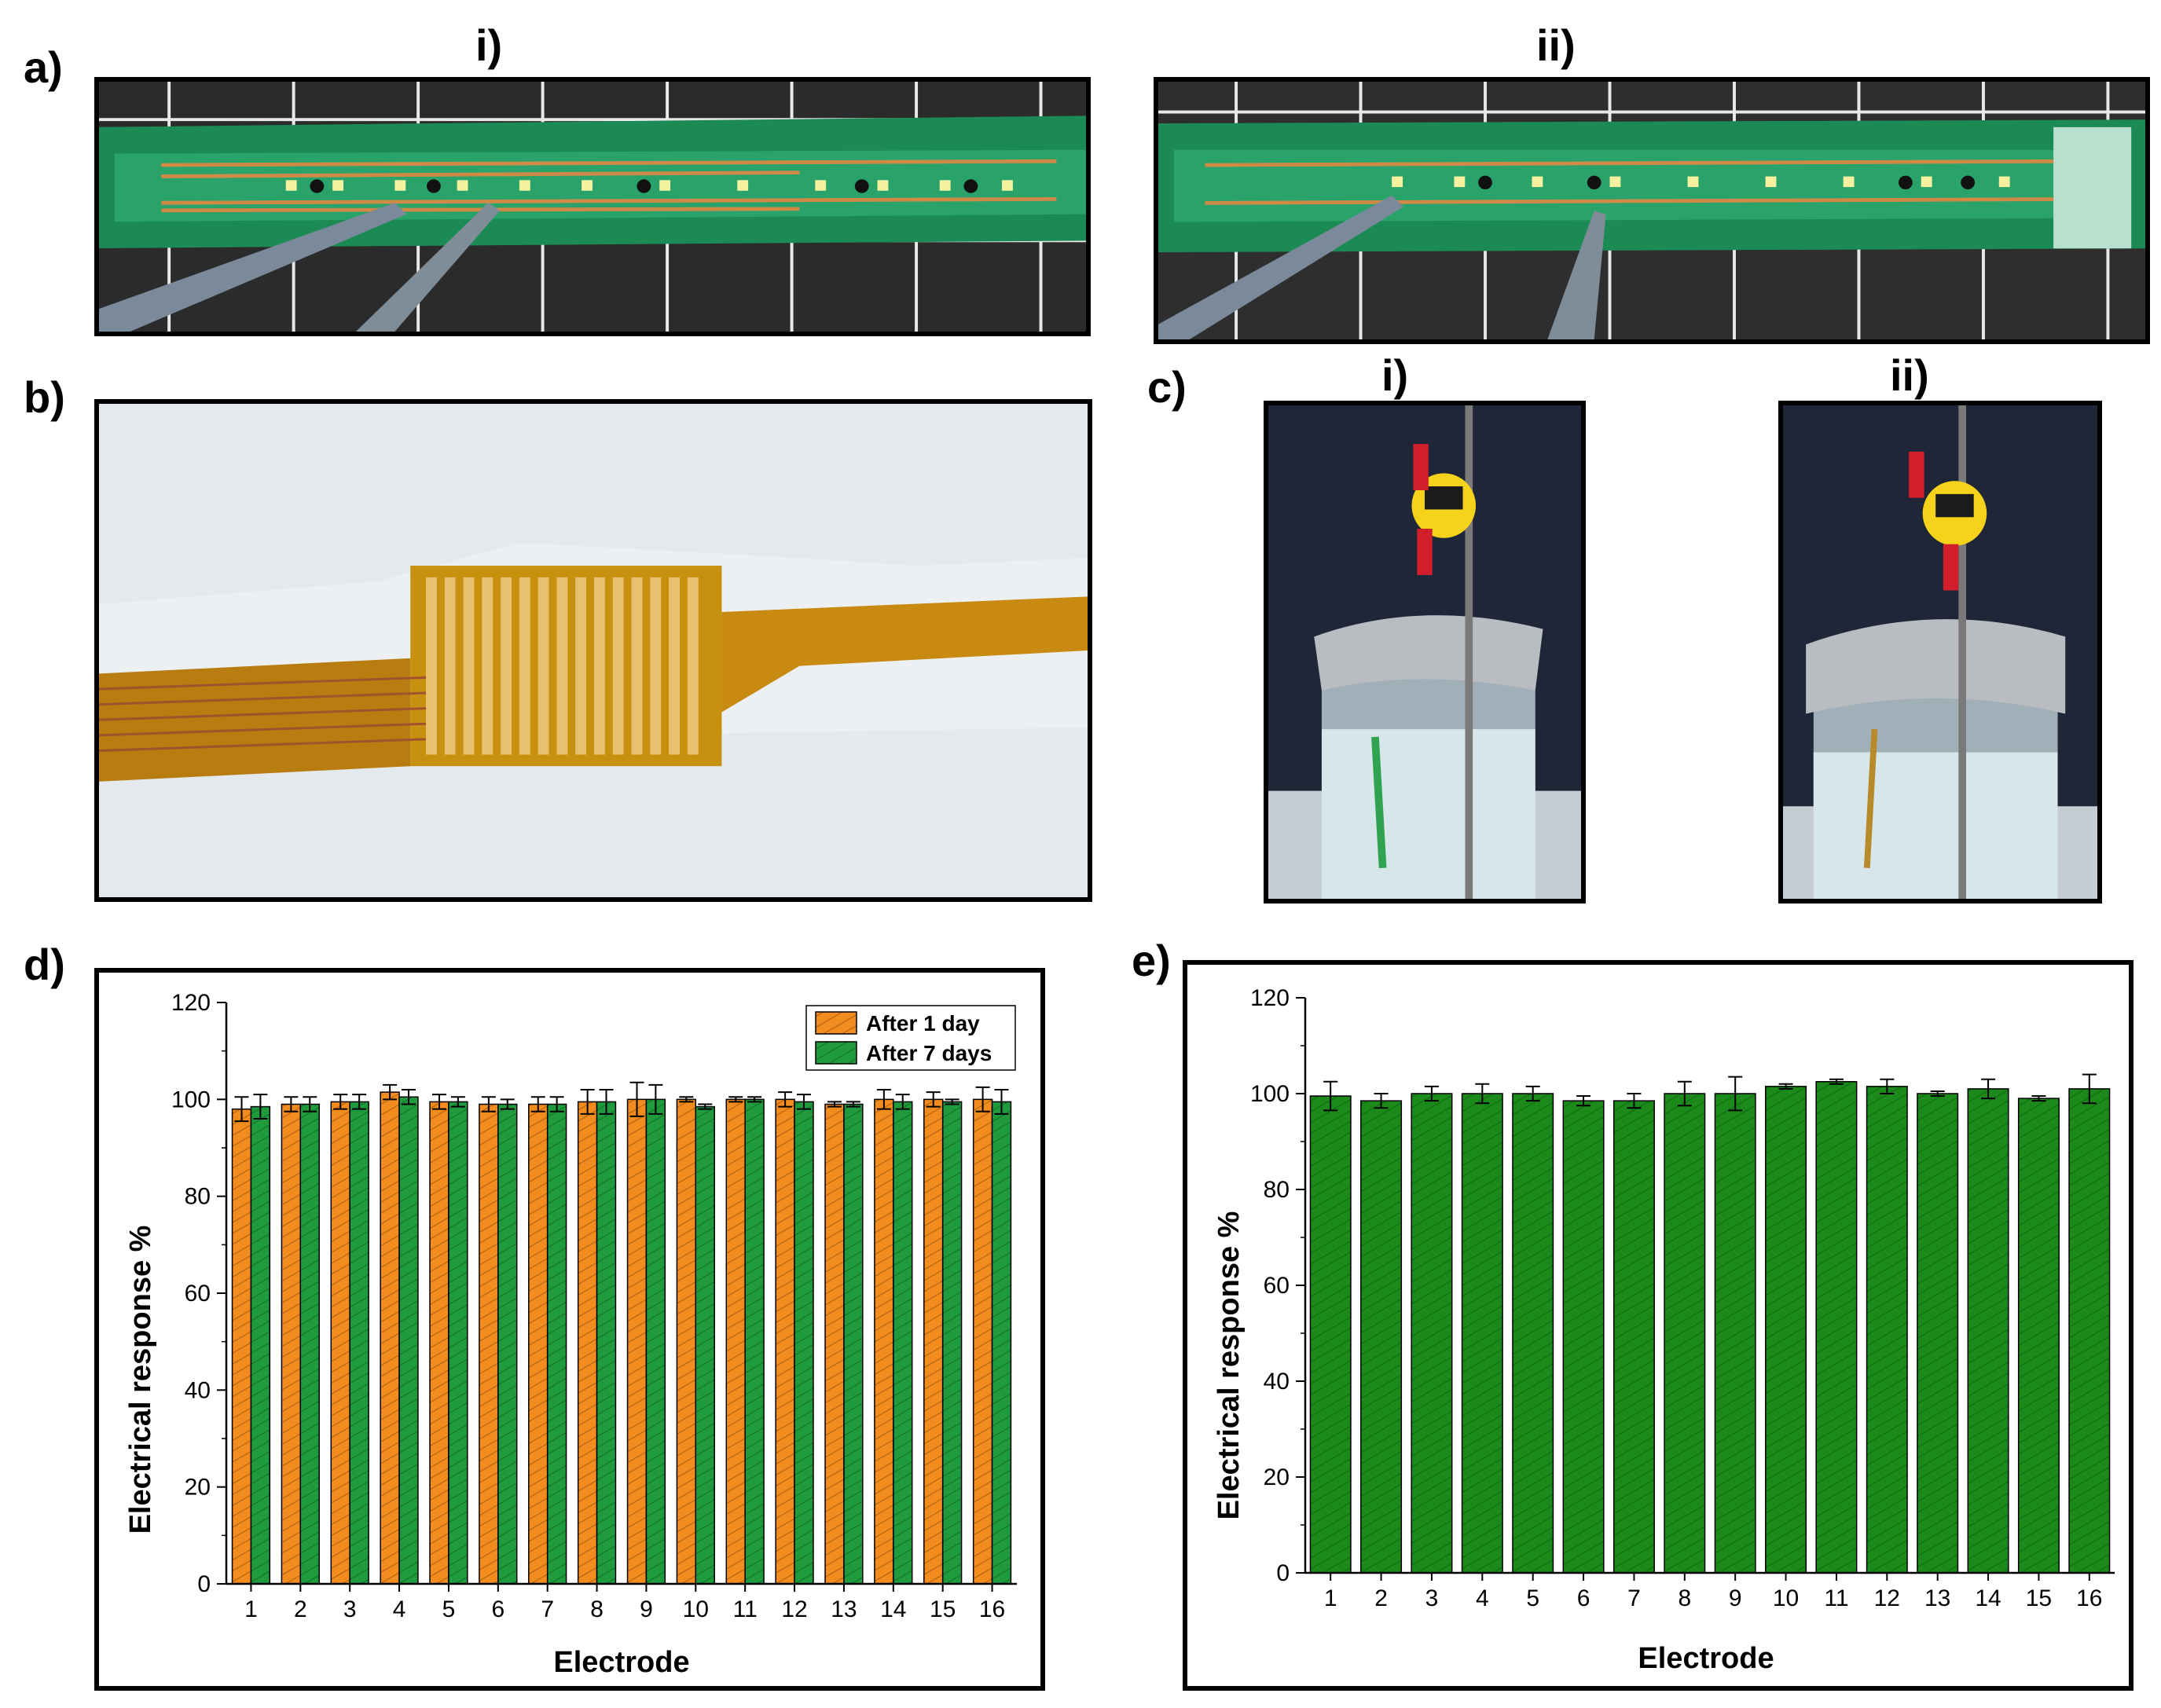  What do you see at coordinates (592, 206) in the screenshot?
I see `photo-electrode-strip-i` at bounding box center [592, 206].